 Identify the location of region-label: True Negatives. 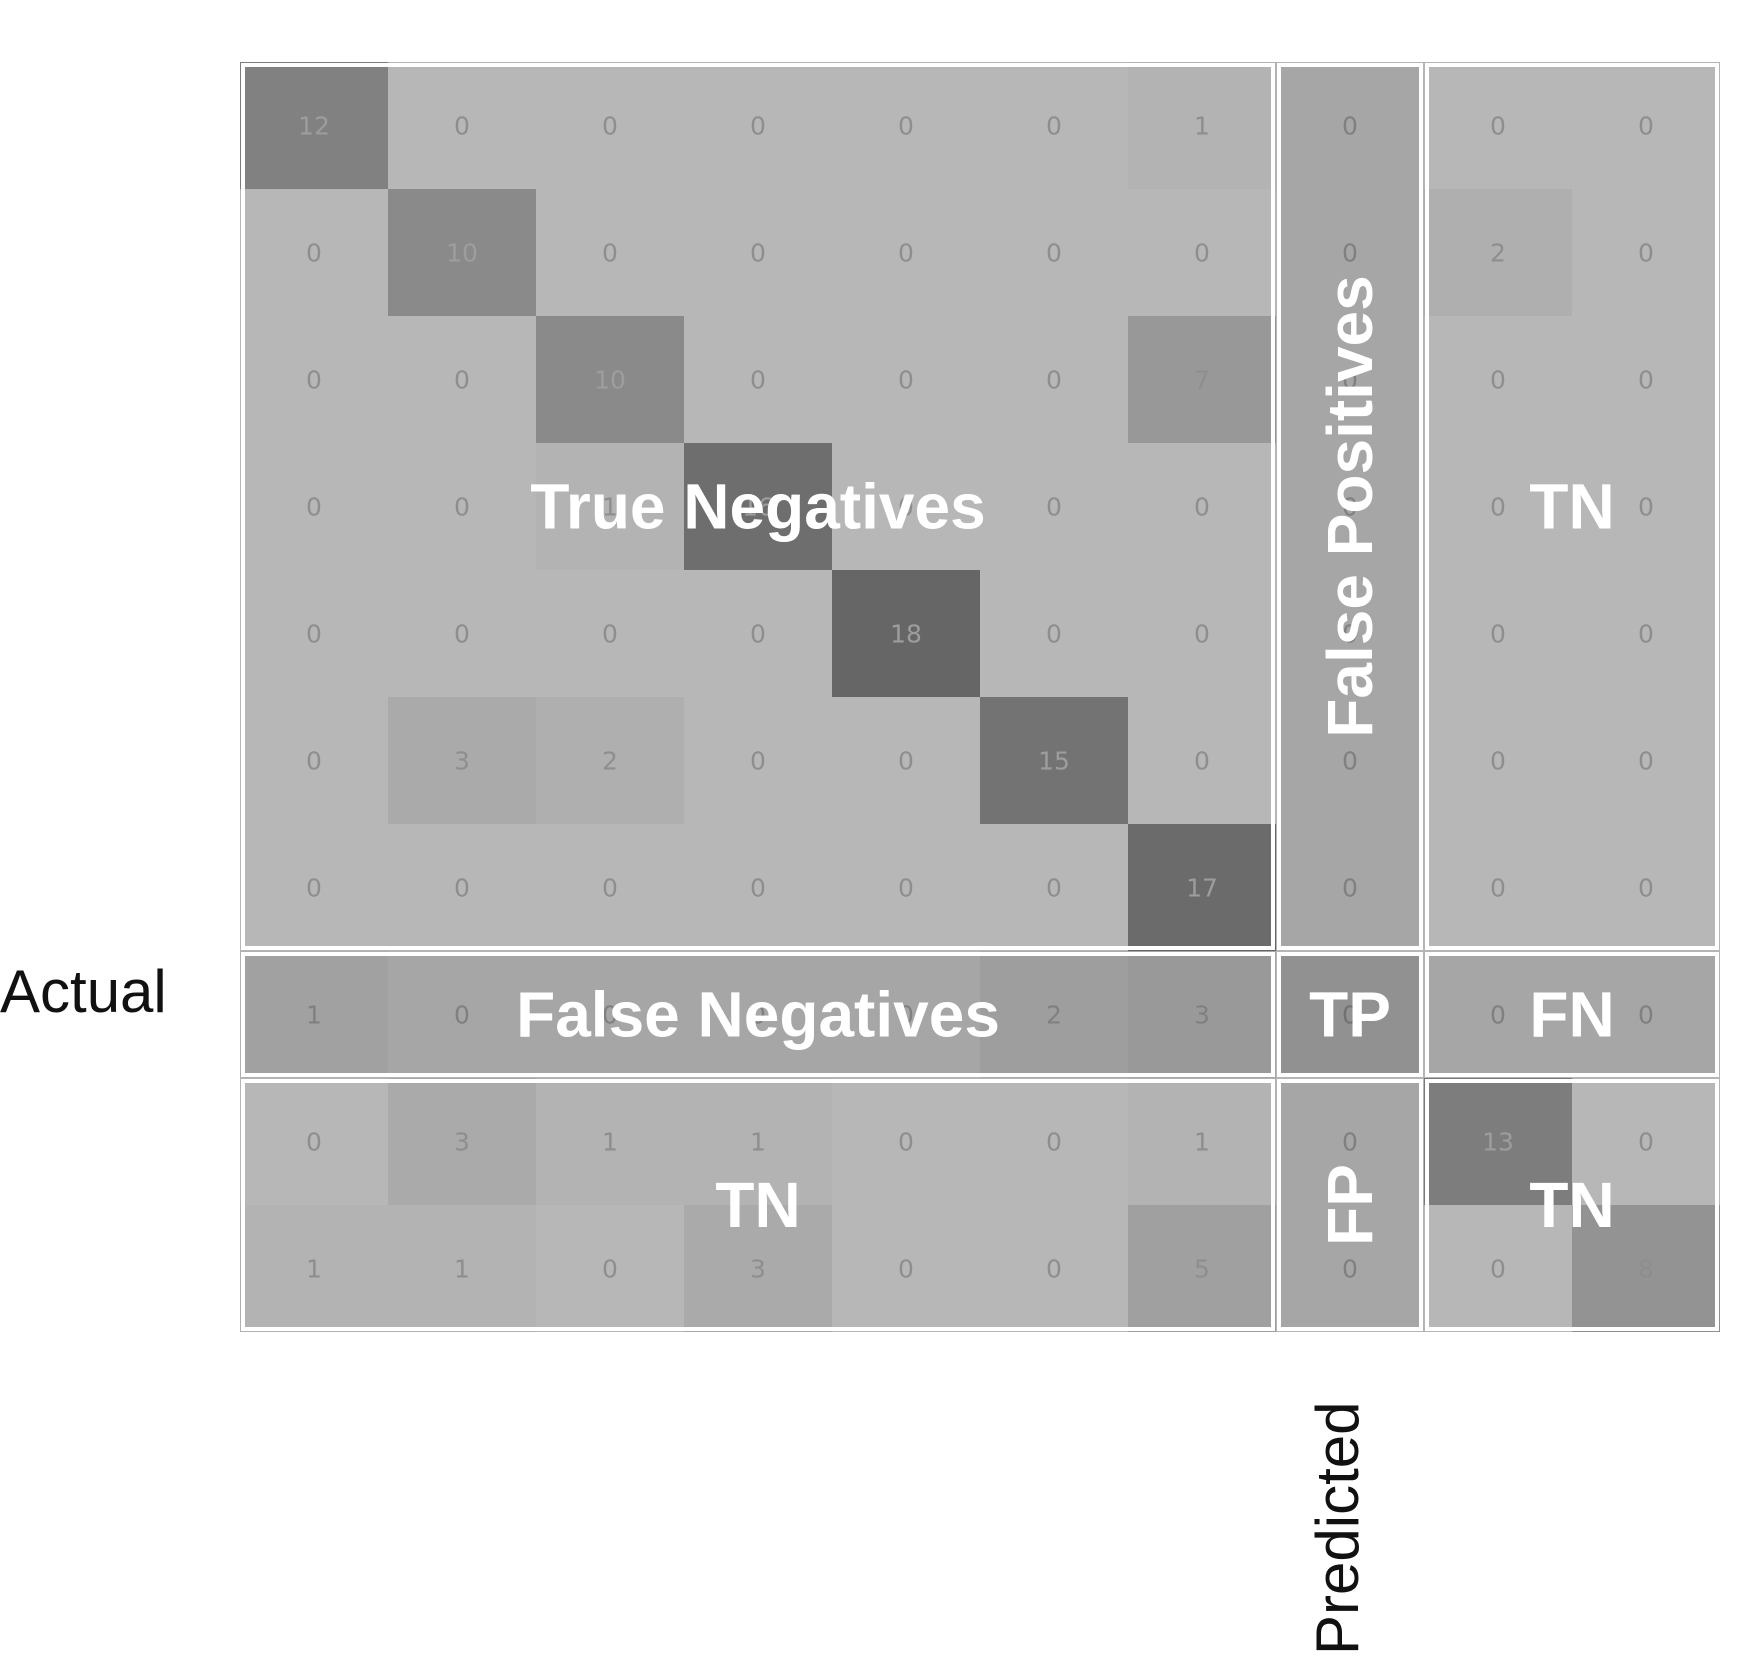
(757, 507).